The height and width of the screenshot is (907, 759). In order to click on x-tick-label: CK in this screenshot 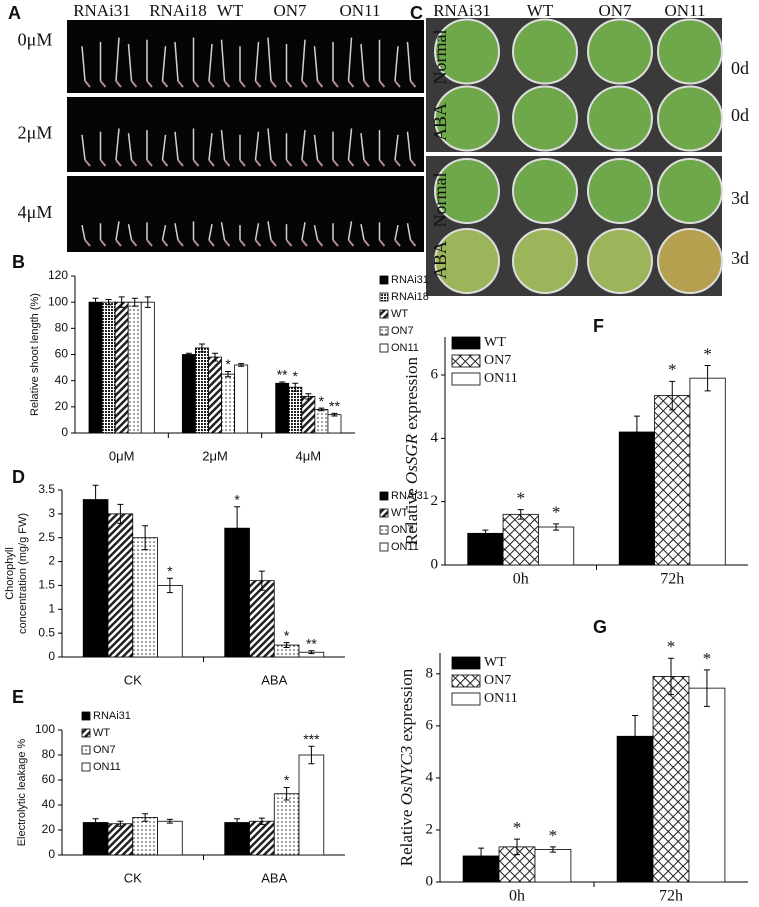, I will do `click(133, 877)`.